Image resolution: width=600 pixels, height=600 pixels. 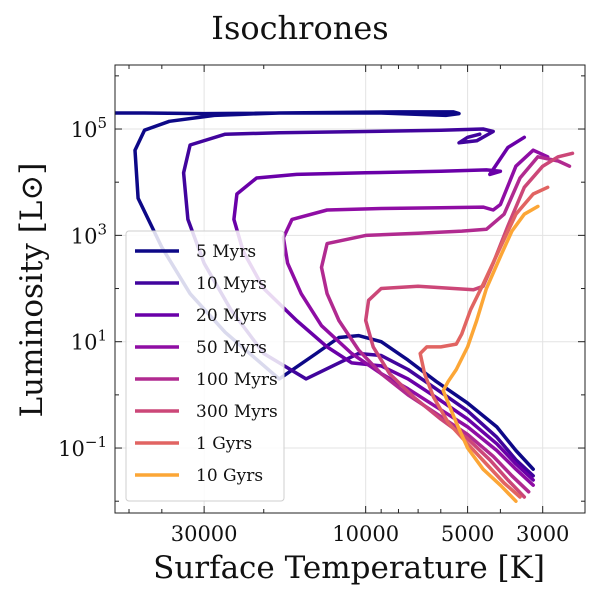 I want to click on x-axis-label: Surface Temperature [K], so click(x=349, y=568).